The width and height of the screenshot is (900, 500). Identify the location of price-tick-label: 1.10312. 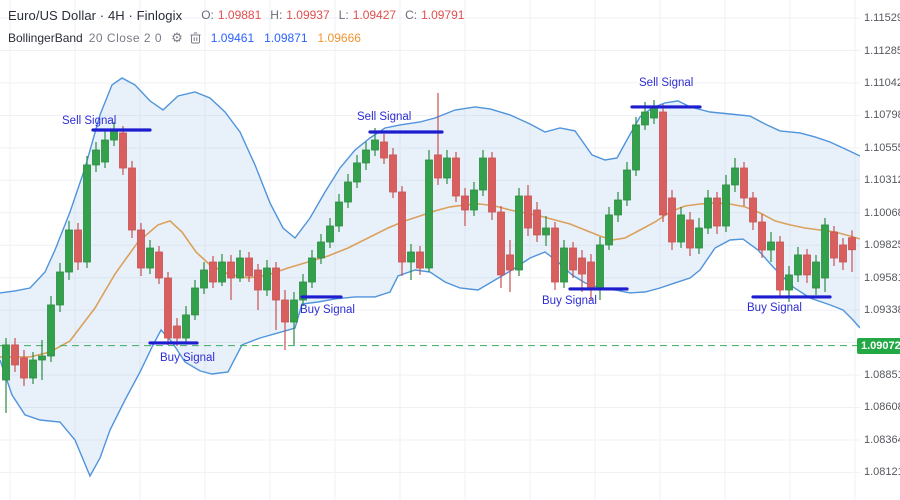
(882, 180).